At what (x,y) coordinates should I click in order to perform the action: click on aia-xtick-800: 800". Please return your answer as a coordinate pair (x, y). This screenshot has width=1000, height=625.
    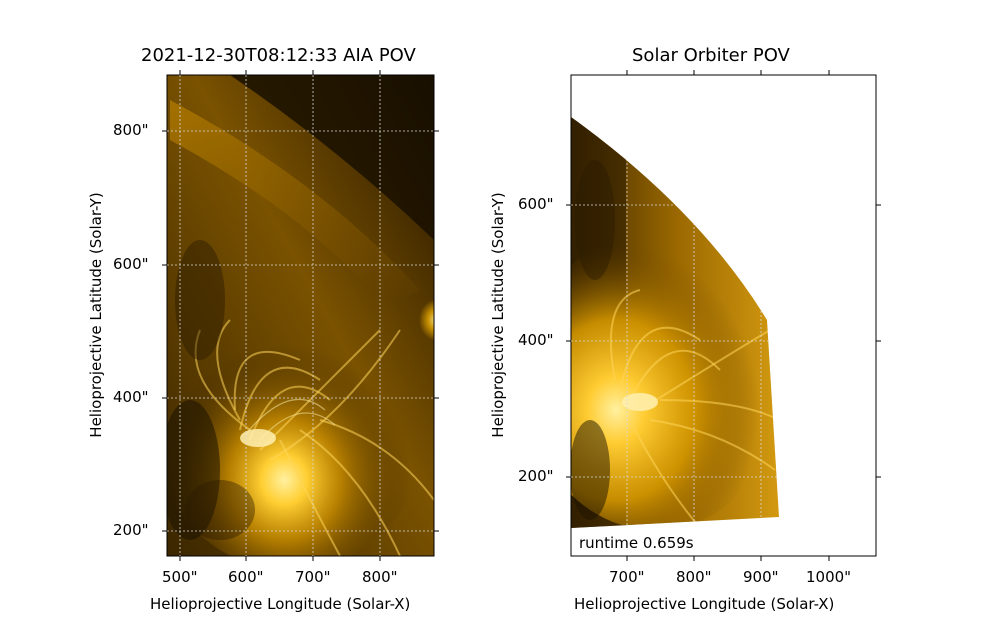
    Looking at the image, I should click on (380, 577).